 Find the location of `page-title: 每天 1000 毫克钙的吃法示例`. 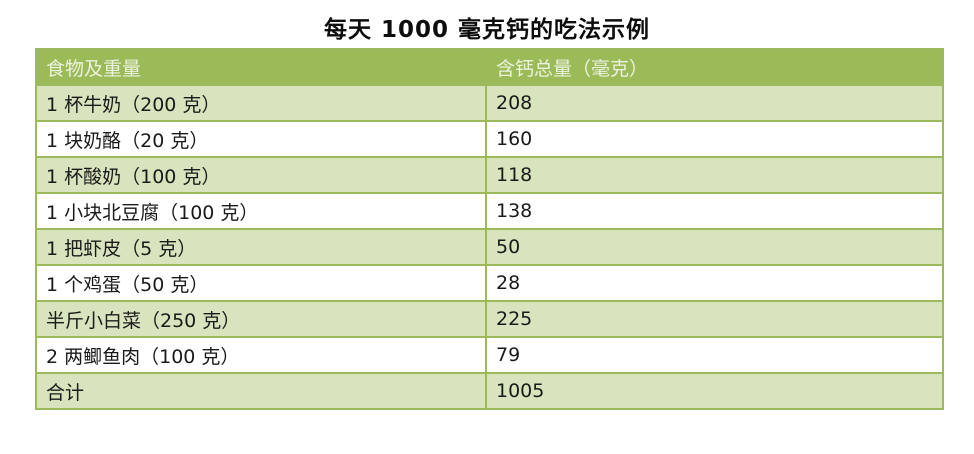

page-title: 每天 1000 毫克钙的吃法示例 is located at coordinates (487, 30).